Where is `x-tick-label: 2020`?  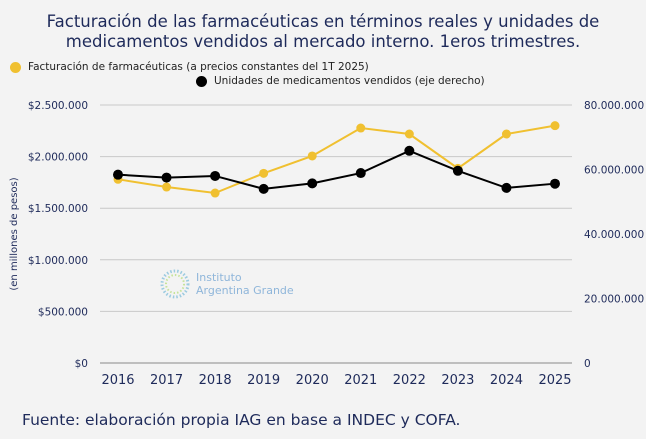
x-tick-label: 2020 is located at coordinates (312, 380).